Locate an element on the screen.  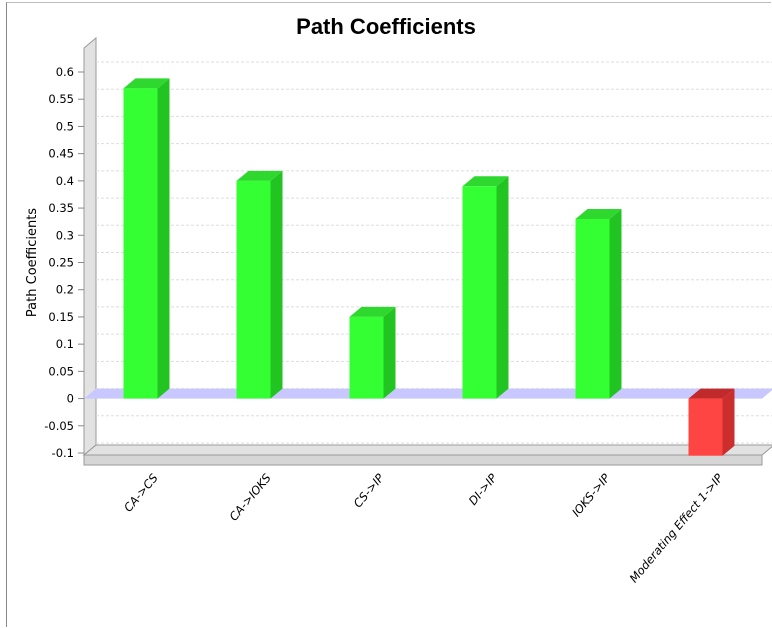
y-tick-label: 0 is located at coordinates (70, 399).